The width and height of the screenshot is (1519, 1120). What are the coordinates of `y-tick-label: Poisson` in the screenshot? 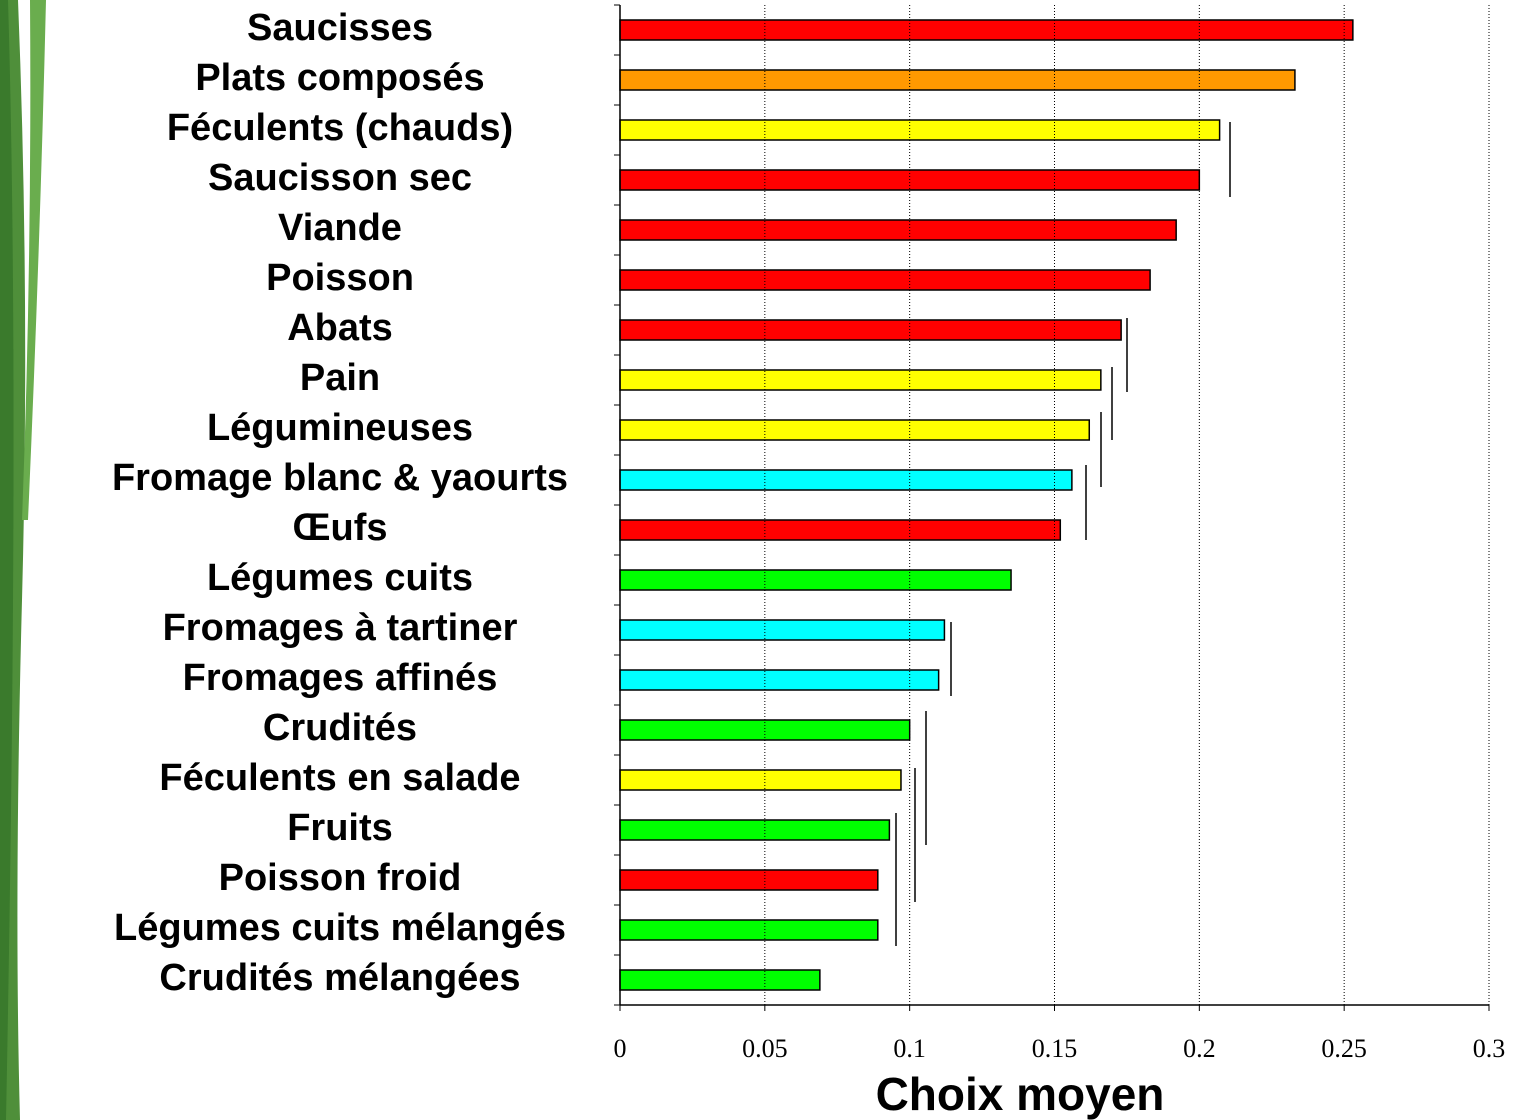 It's located at (340, 278).